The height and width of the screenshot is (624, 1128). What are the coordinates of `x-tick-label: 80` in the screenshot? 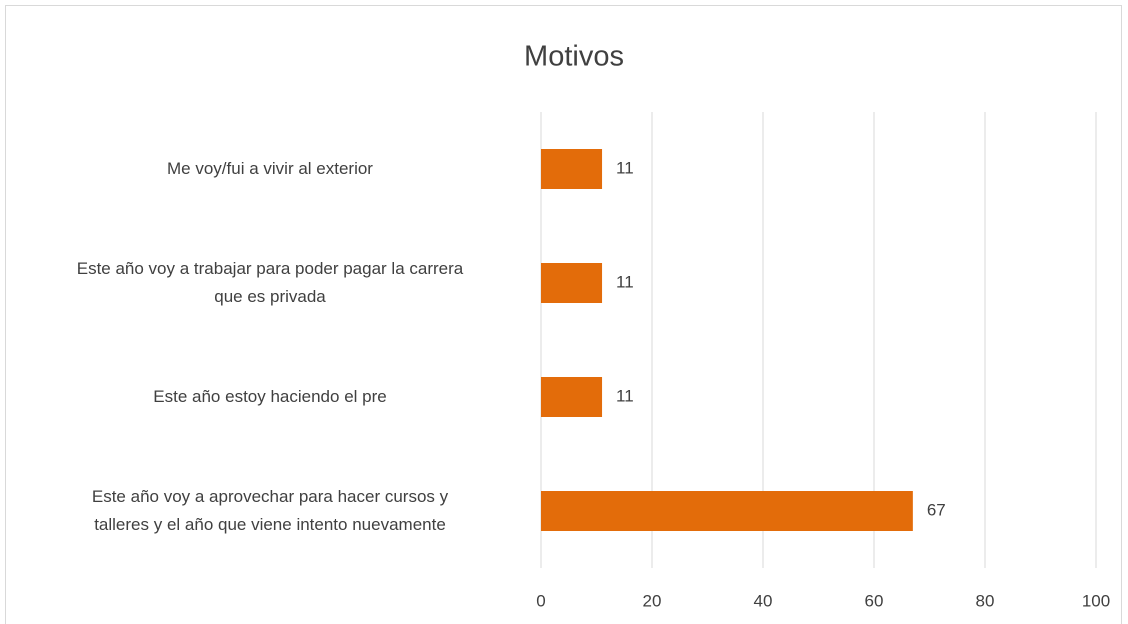 It's located at (985, 600).